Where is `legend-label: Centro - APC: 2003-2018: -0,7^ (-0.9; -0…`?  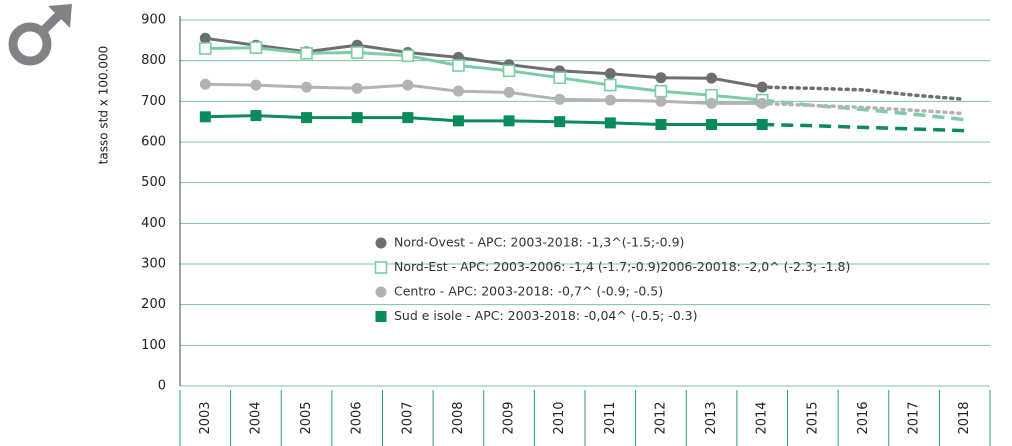 legend-label: Centro - APC: 2003-2018: -0,7^ (-0.9; -0… is located at coordinates (528, 291).